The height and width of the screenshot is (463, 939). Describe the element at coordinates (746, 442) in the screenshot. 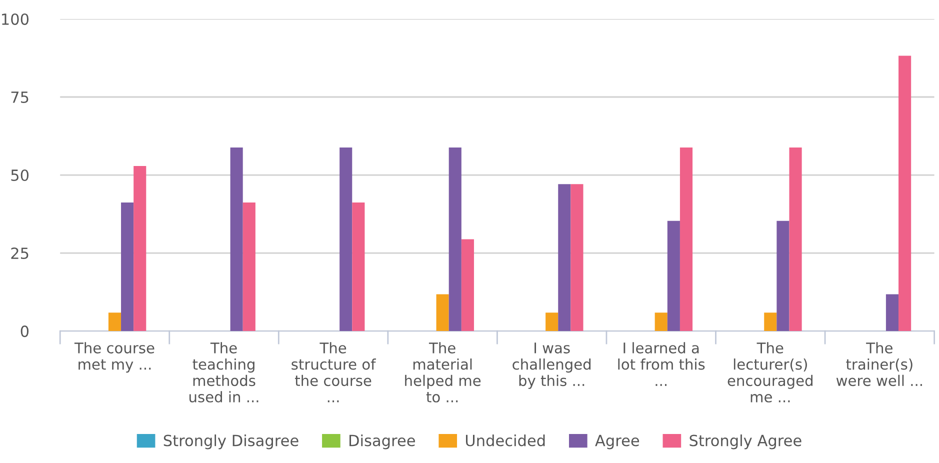

I see `legend-label: Strongly Agree` at that location.